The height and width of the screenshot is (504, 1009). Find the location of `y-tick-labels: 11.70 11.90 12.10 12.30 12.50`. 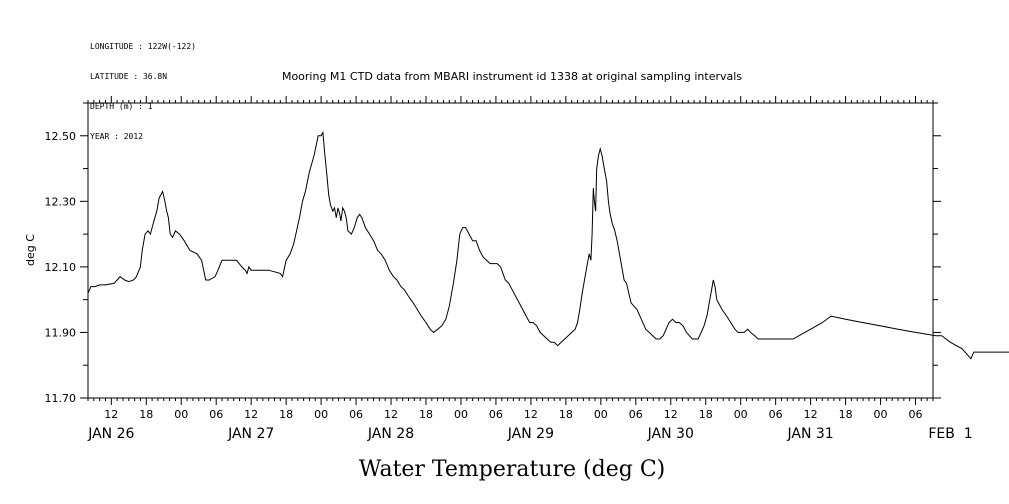

y-tick-labels: 11.70 11.90 12.10 12.30 12.50 is located at coordinates (61, 267).